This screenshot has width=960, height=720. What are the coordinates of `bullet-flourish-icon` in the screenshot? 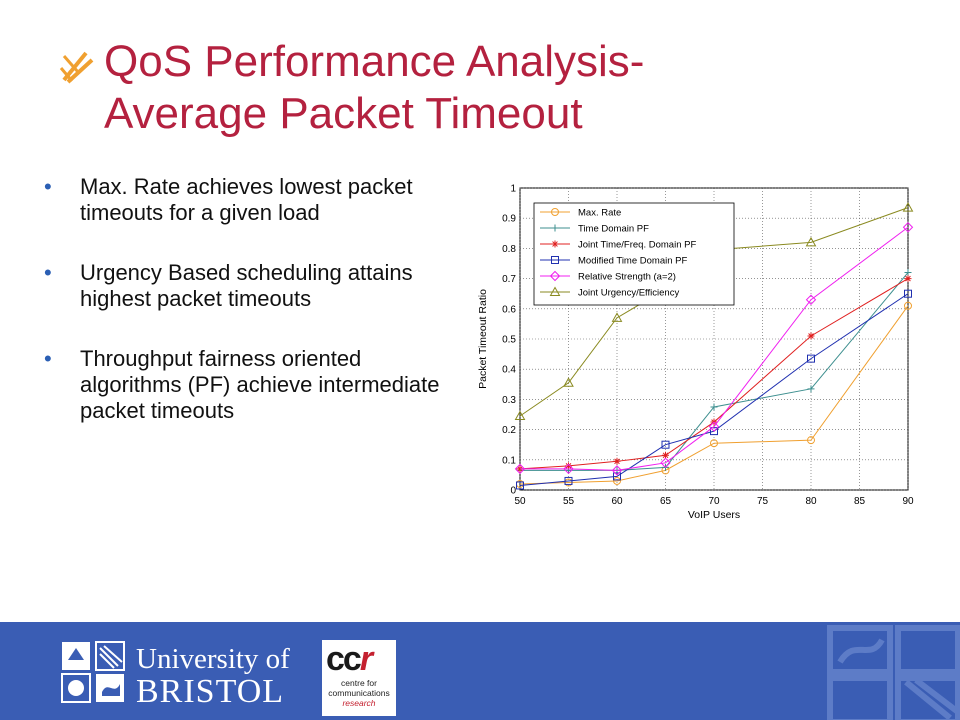 It's located at (76, 67).